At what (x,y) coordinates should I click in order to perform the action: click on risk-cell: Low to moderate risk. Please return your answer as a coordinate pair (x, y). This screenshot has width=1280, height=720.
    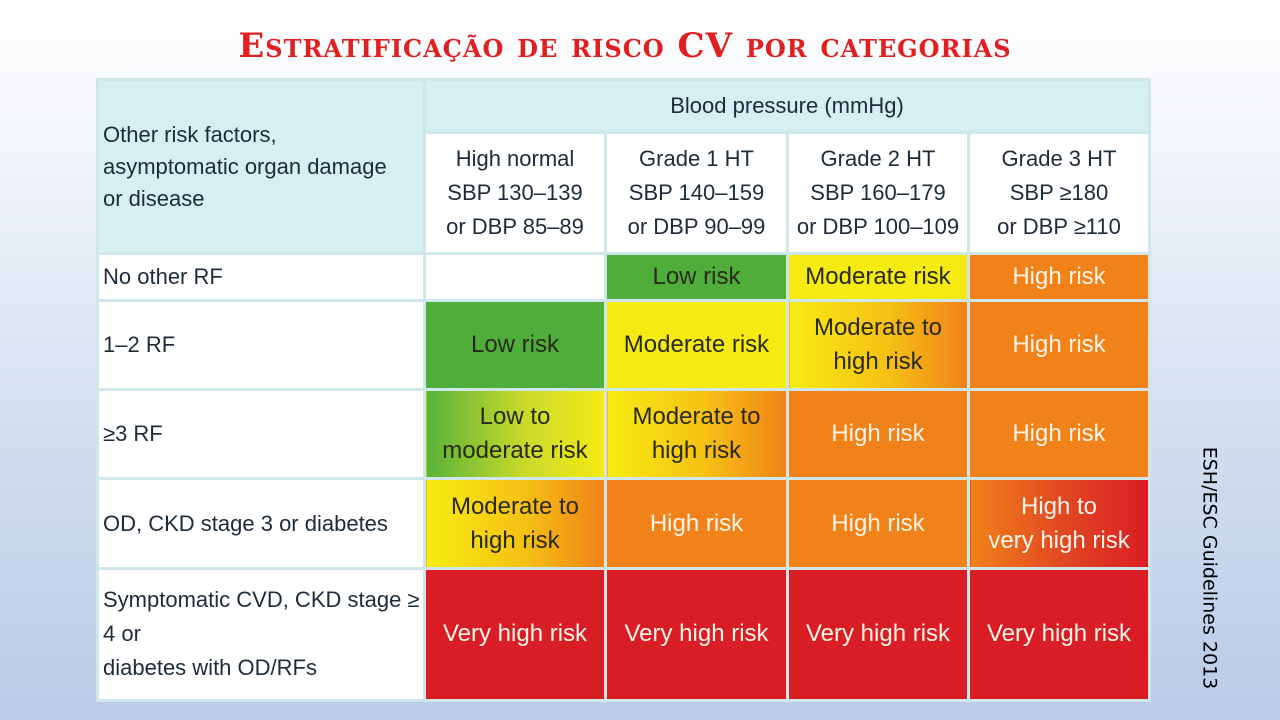
    Looking at the image, I should click on (515, 434).